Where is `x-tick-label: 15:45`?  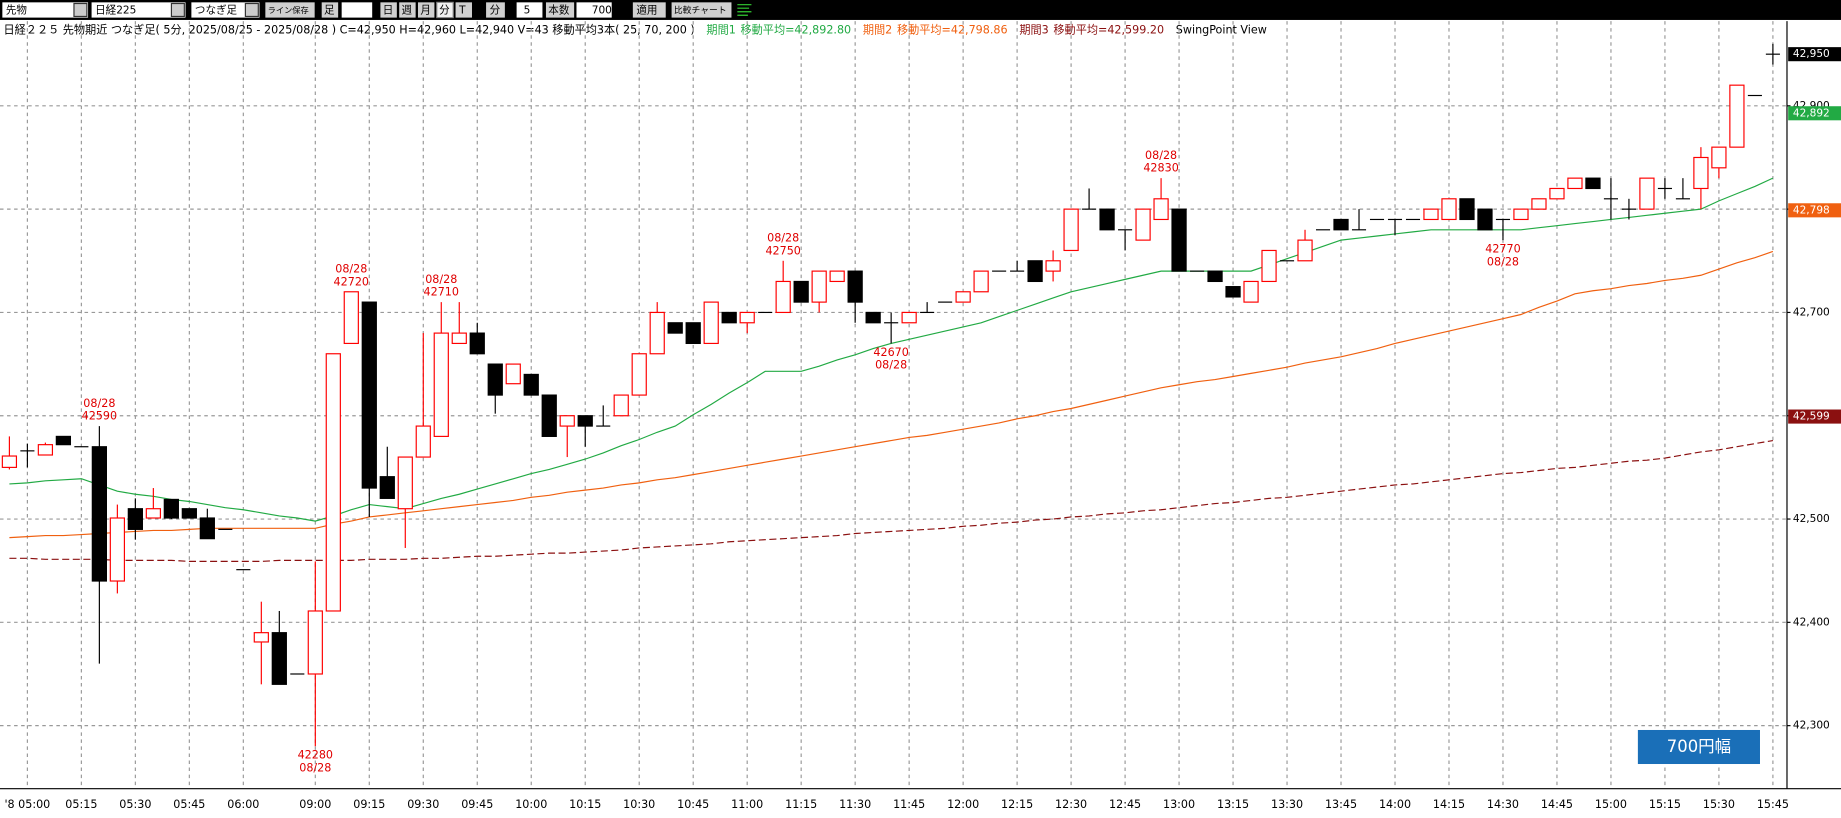
x-tick-label: 15:45 is located at coordinates (1773, 804).